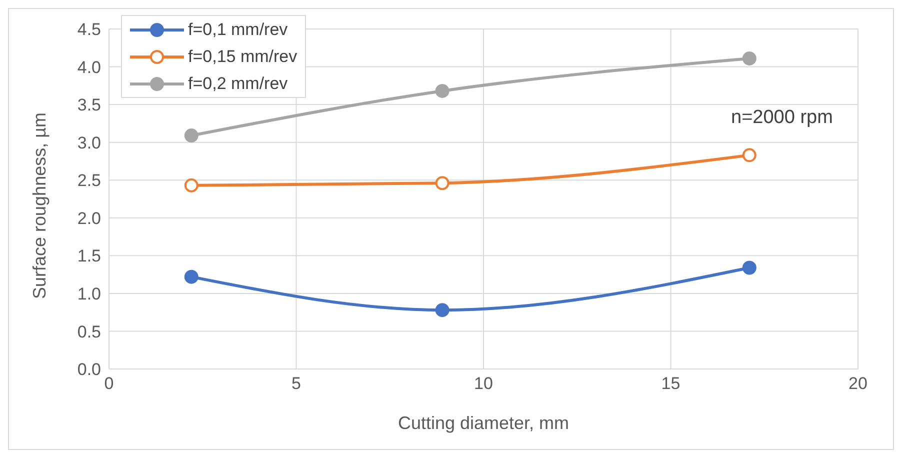 The height and width of the screenshot is (460, 902). Describe the element at coordinates (238, 30) in the screenshot. I see `legend-label: f=0,1 mm/rev` at that location.